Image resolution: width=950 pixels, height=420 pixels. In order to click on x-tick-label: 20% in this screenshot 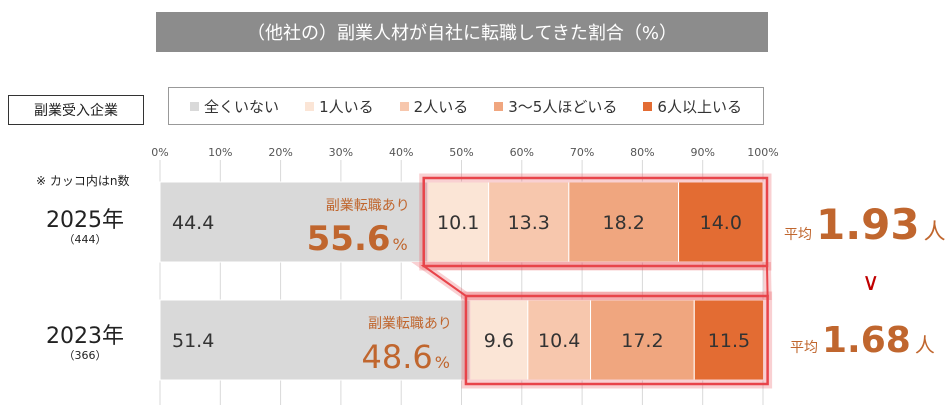, I will do `click(280, 152)`.